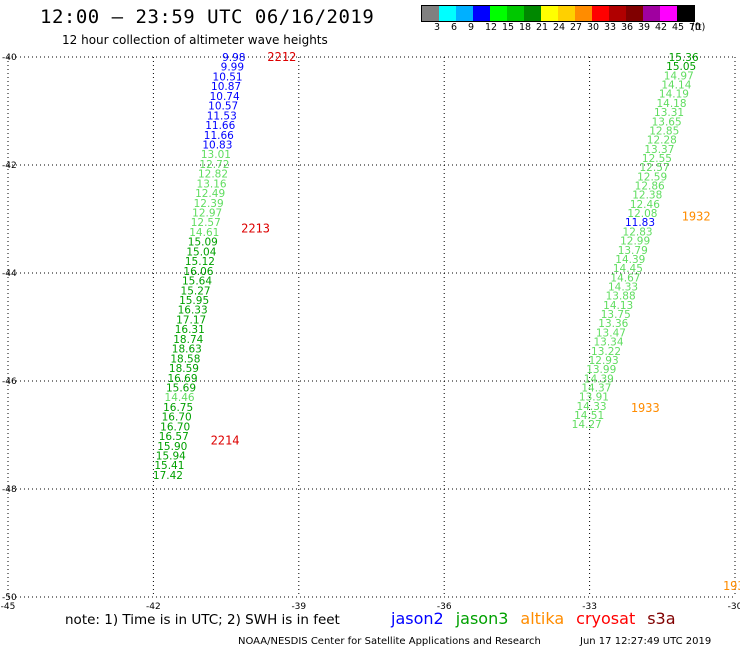  I want to click on wave-height-value: 13.22, so click(606, 352).